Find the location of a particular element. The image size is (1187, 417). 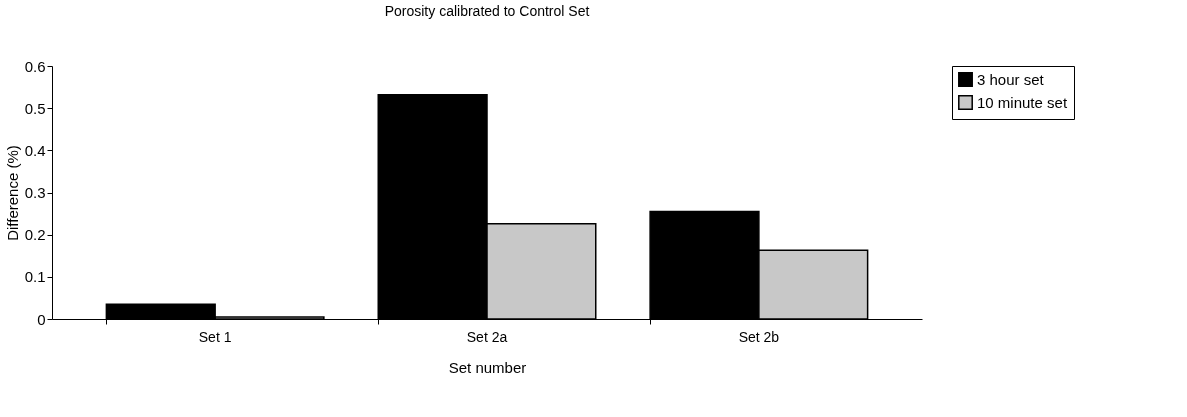

y-tick-label: 0.2 is located at coordinates (35, 235).